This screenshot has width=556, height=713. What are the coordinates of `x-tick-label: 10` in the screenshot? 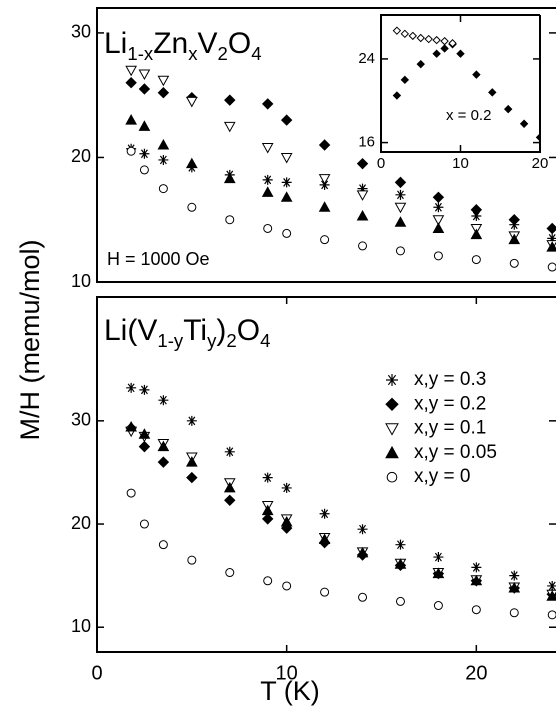 It's located at (287, 673).